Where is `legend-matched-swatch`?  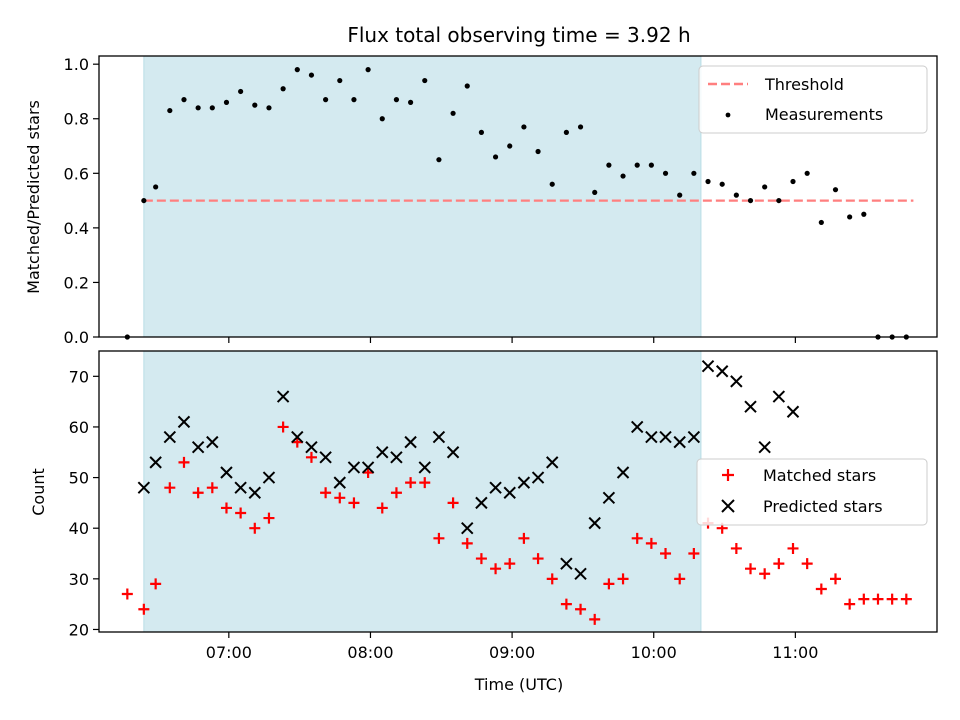 legend-matched-swatch is located at coordinates (728, 475).